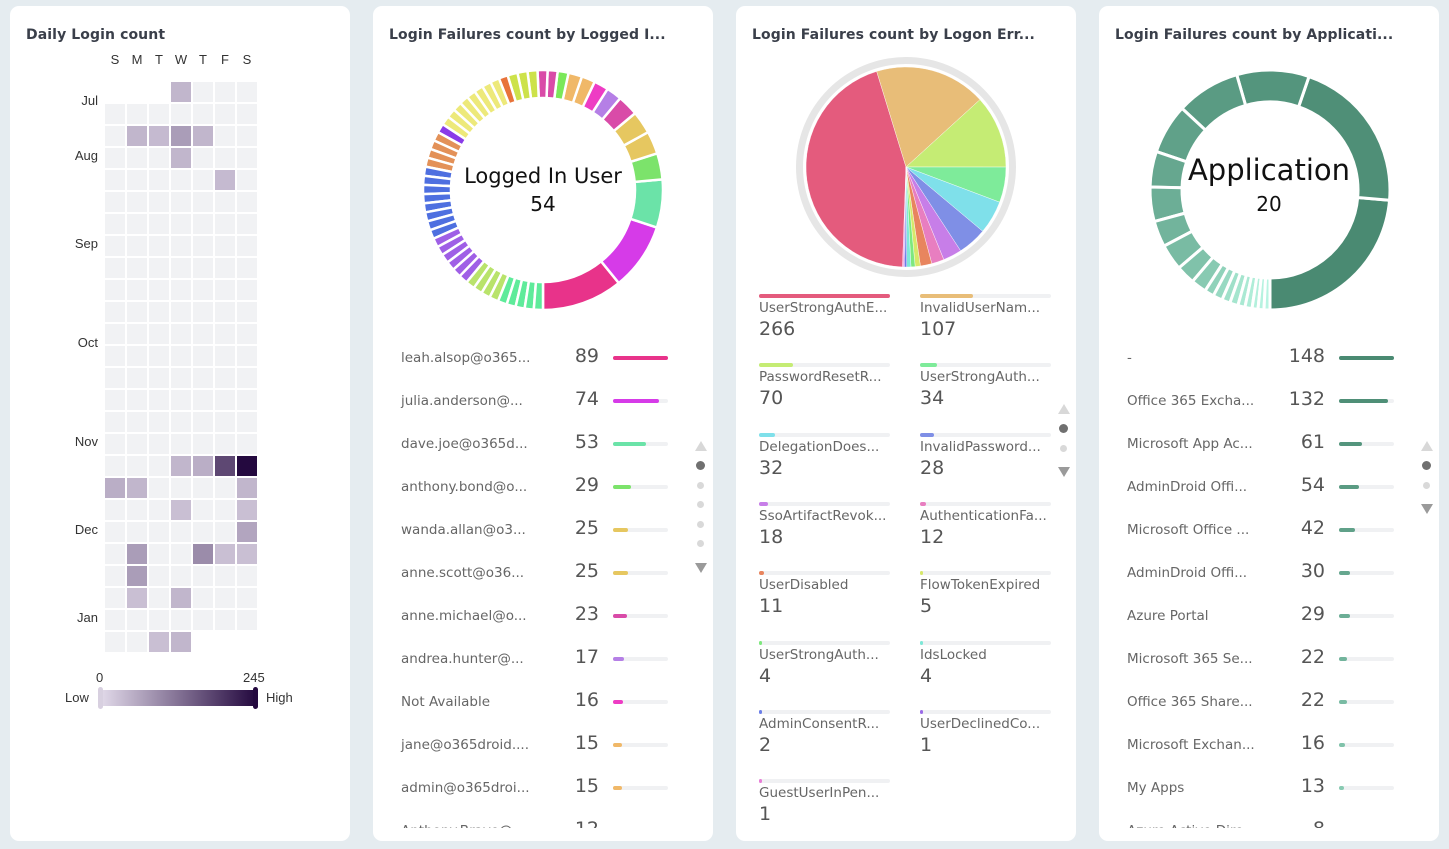 Image resolution: width=1449 pixels, height=849 pixels. I want to click on list-item: My Apps 13, so click(1269, 799).